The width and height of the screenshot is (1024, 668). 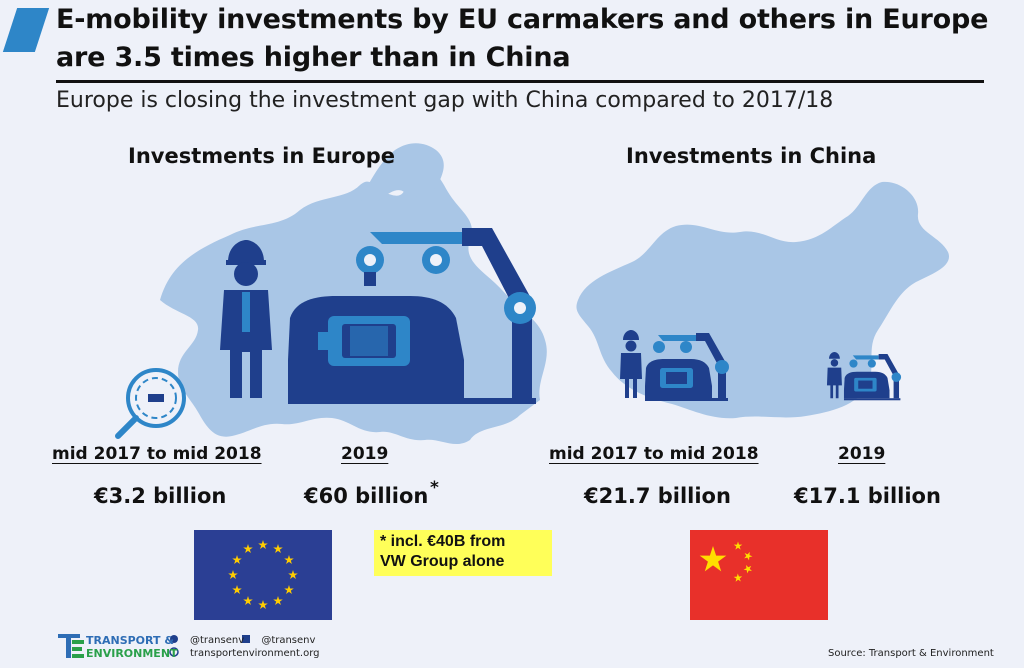 I want to click on footnote-box: * incl. €40B from VW Group alone, so click(x=463, y=553).